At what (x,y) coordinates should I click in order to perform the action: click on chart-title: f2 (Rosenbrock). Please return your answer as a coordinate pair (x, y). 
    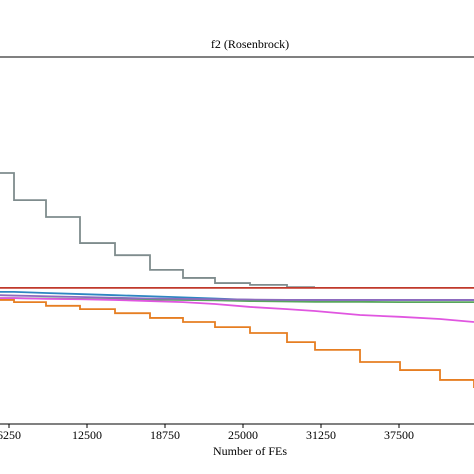
    Looking at the image, I should click on (250, 44).